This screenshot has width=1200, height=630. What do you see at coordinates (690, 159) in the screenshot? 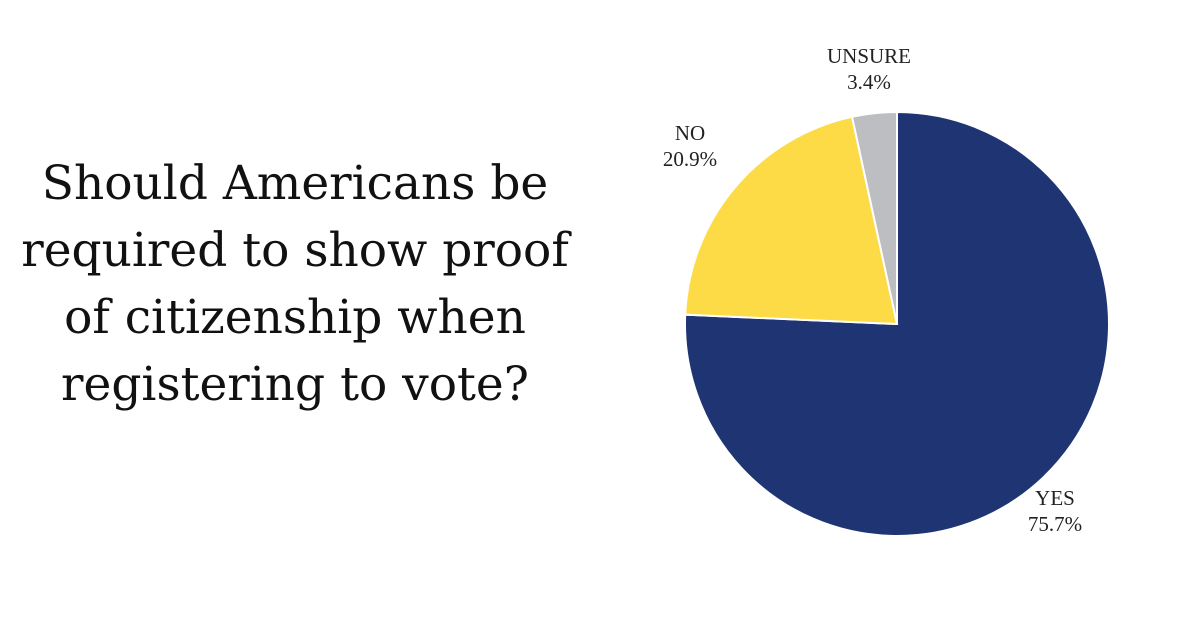
I see `slice-percent-no: 20.9%` at bounding box center [690, 159].